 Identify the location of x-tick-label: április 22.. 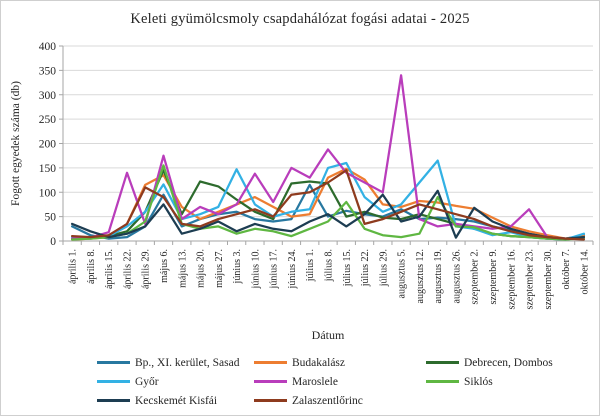
(127, 269).